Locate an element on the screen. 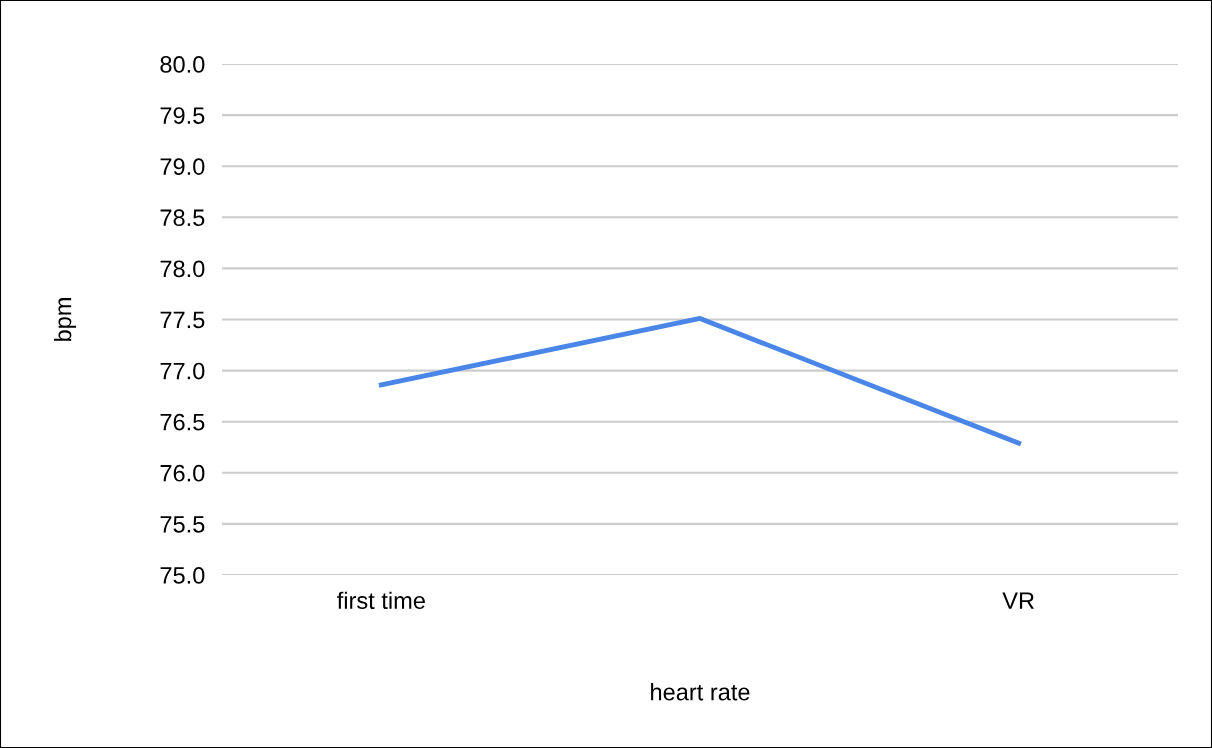 The width and height of the screenshot is (1212, 748). y-tick-label: 76.5 is located at coordinates (182, 422).